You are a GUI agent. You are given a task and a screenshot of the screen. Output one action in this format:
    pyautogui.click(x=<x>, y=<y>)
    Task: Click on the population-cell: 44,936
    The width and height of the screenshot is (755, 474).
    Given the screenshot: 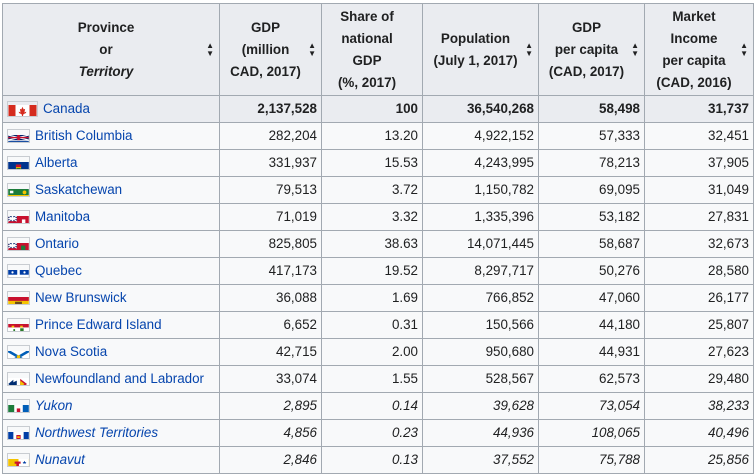 What is the action you would take?
    pyautogui.click(x=480, y=433)
    